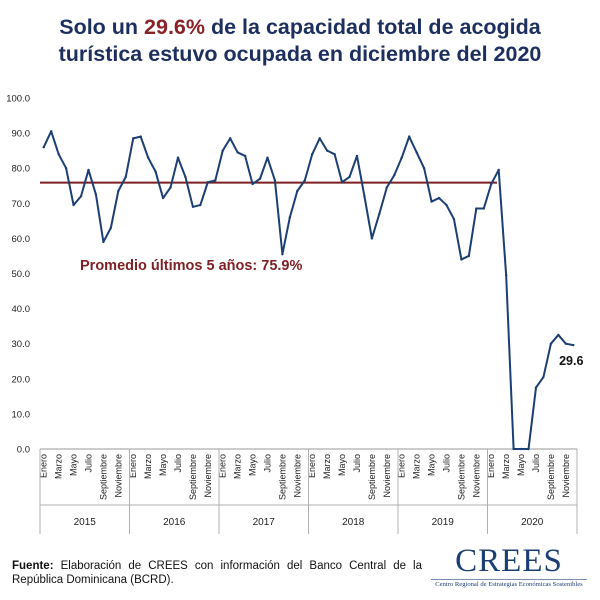  What do you see at coordinates (23, 450) in the screenshot?
I see `y-tick-label: 0.0` at bounding box center [23, 450].